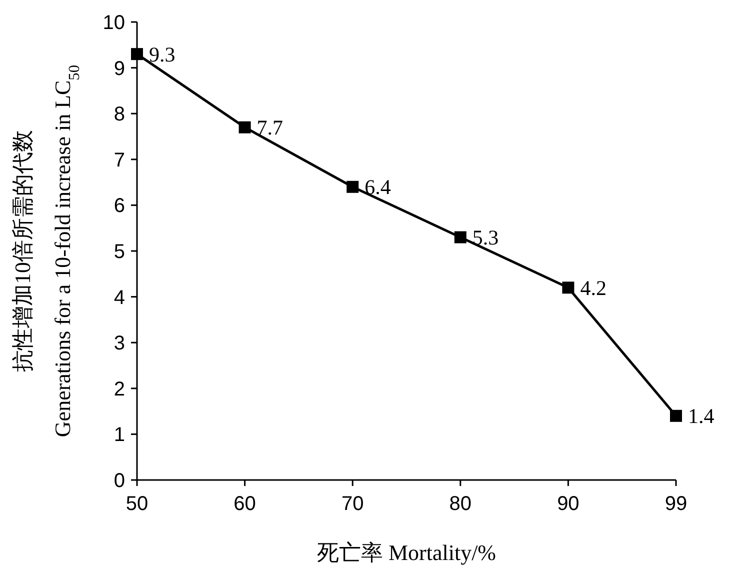  What do you see at coordinates (137, 504) in the screenshot?
I see `x-tick-label: 50` at bounding box center [137, 504].